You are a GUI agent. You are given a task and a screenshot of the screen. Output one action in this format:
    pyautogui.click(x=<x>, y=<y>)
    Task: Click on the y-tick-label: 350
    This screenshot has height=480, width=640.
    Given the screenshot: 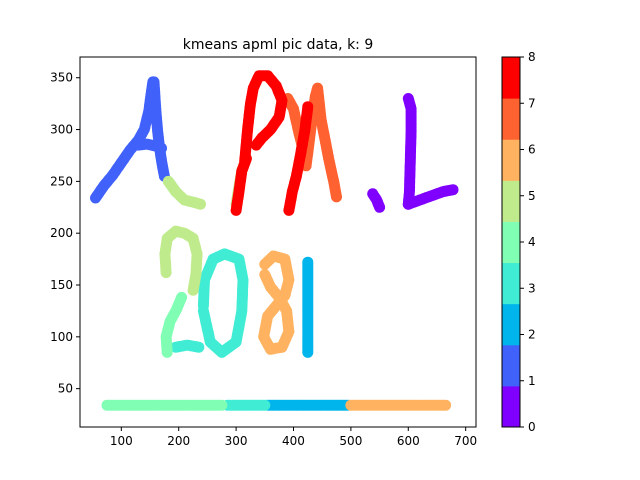 What is the action you would take?
    pyautogui.click(x=61, y=78)
    